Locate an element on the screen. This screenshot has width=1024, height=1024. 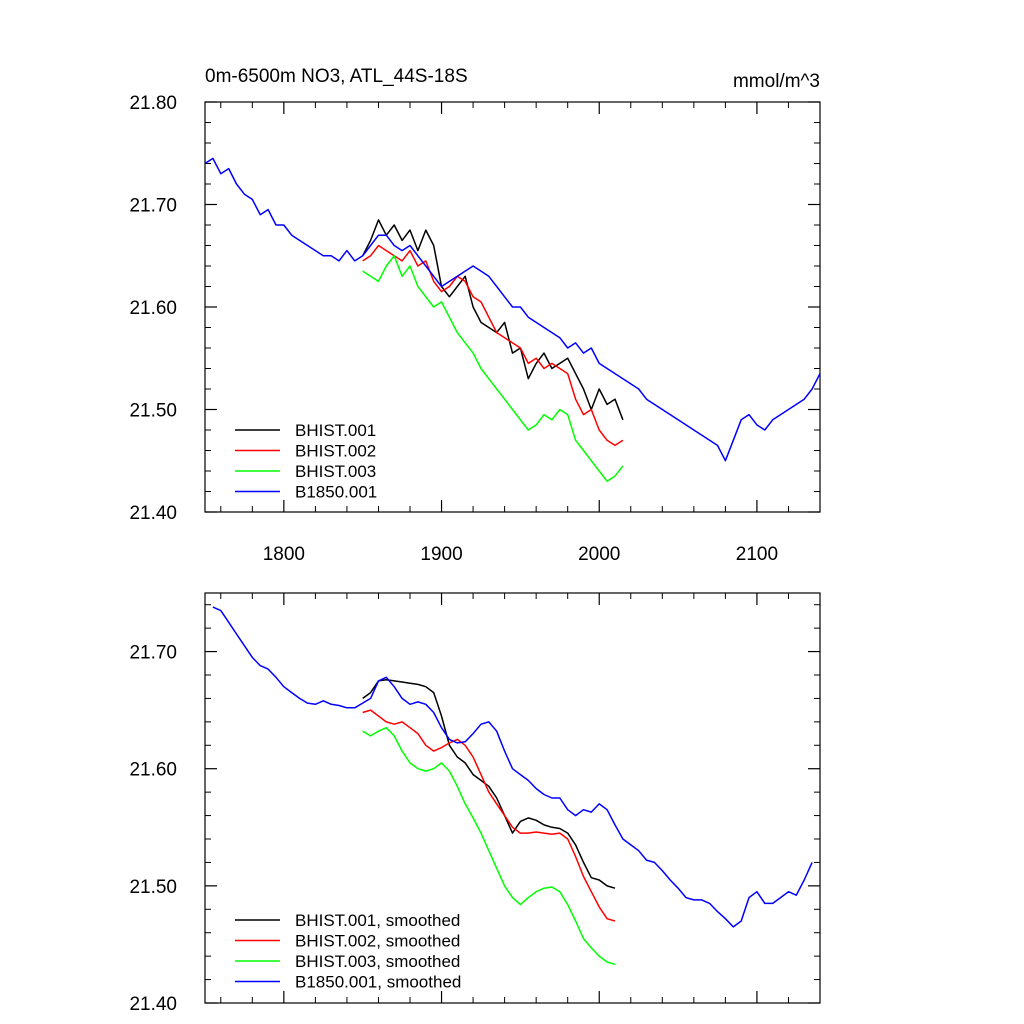
legend-label: BHIST.001 is located at coordinates (335, 430).